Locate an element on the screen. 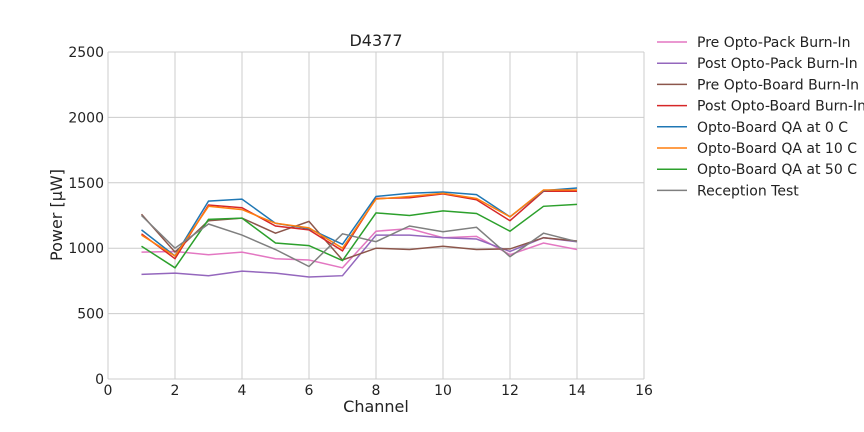  x-tick-label: 4 is located at coordinates (242, 391).